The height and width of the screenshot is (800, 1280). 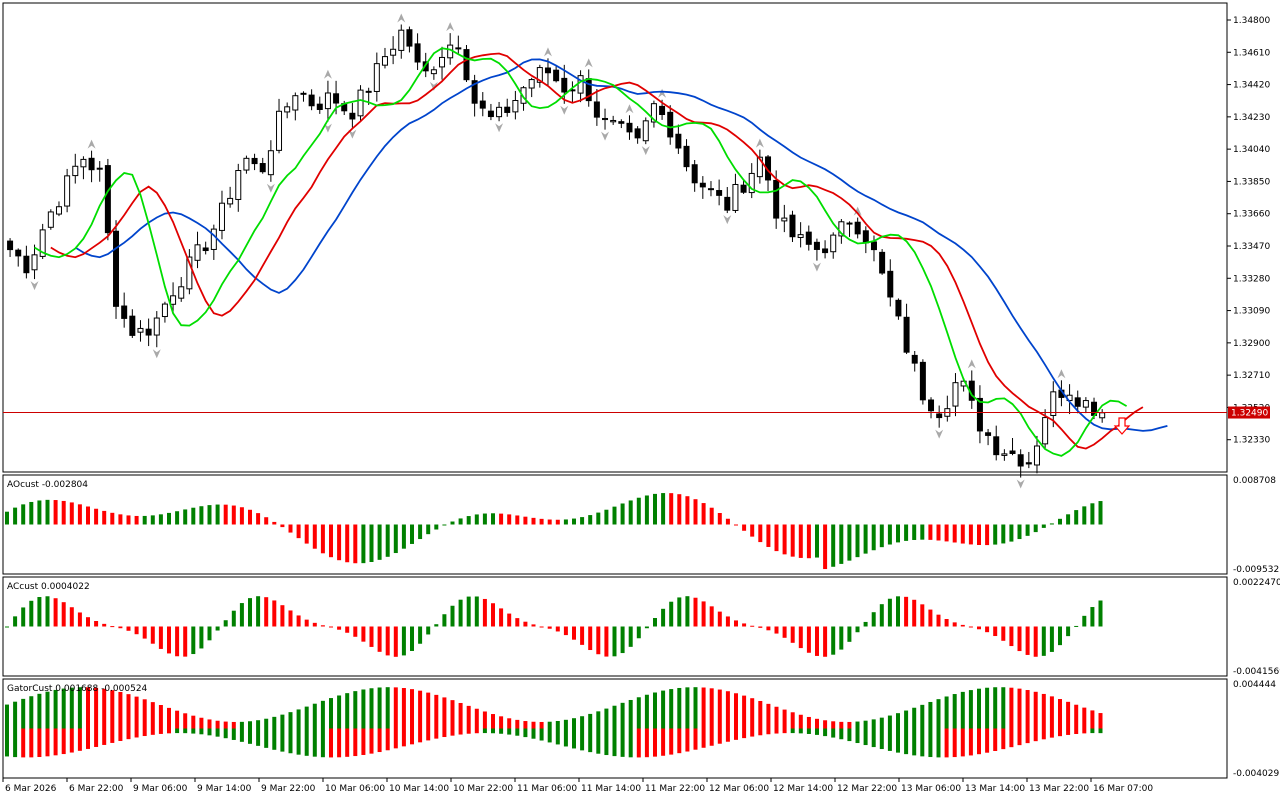 I want to click on indicator-max-label: 0.004444, so click(x=1254, y=685).